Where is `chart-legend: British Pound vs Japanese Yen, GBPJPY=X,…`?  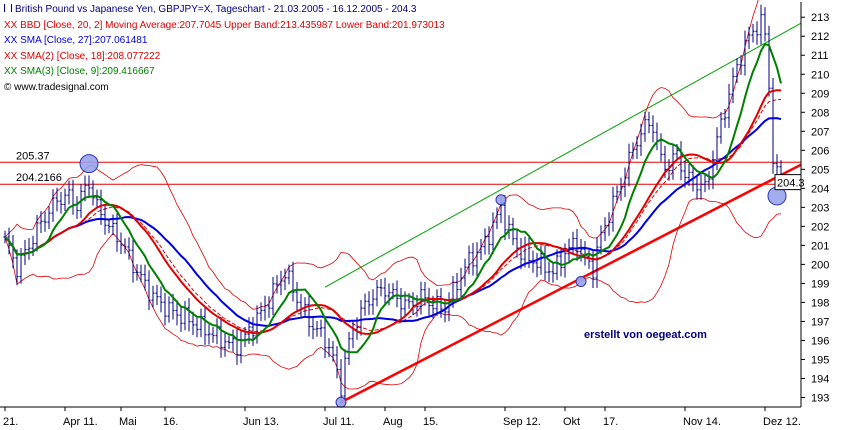
chart-legend: British Pound vs Japanese Yen, GBPJPY=X,… is located at coordinates (224, 48).